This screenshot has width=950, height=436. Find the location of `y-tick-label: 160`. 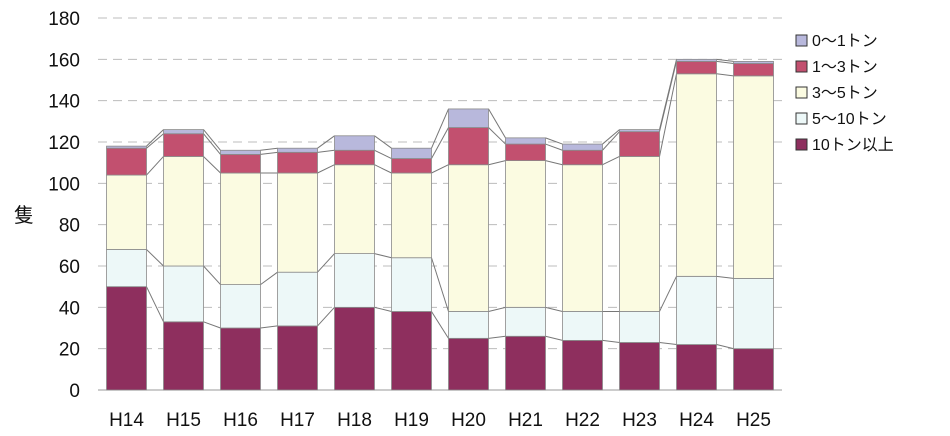

y-tick-label: 160 is located at coordinates (64, 60).